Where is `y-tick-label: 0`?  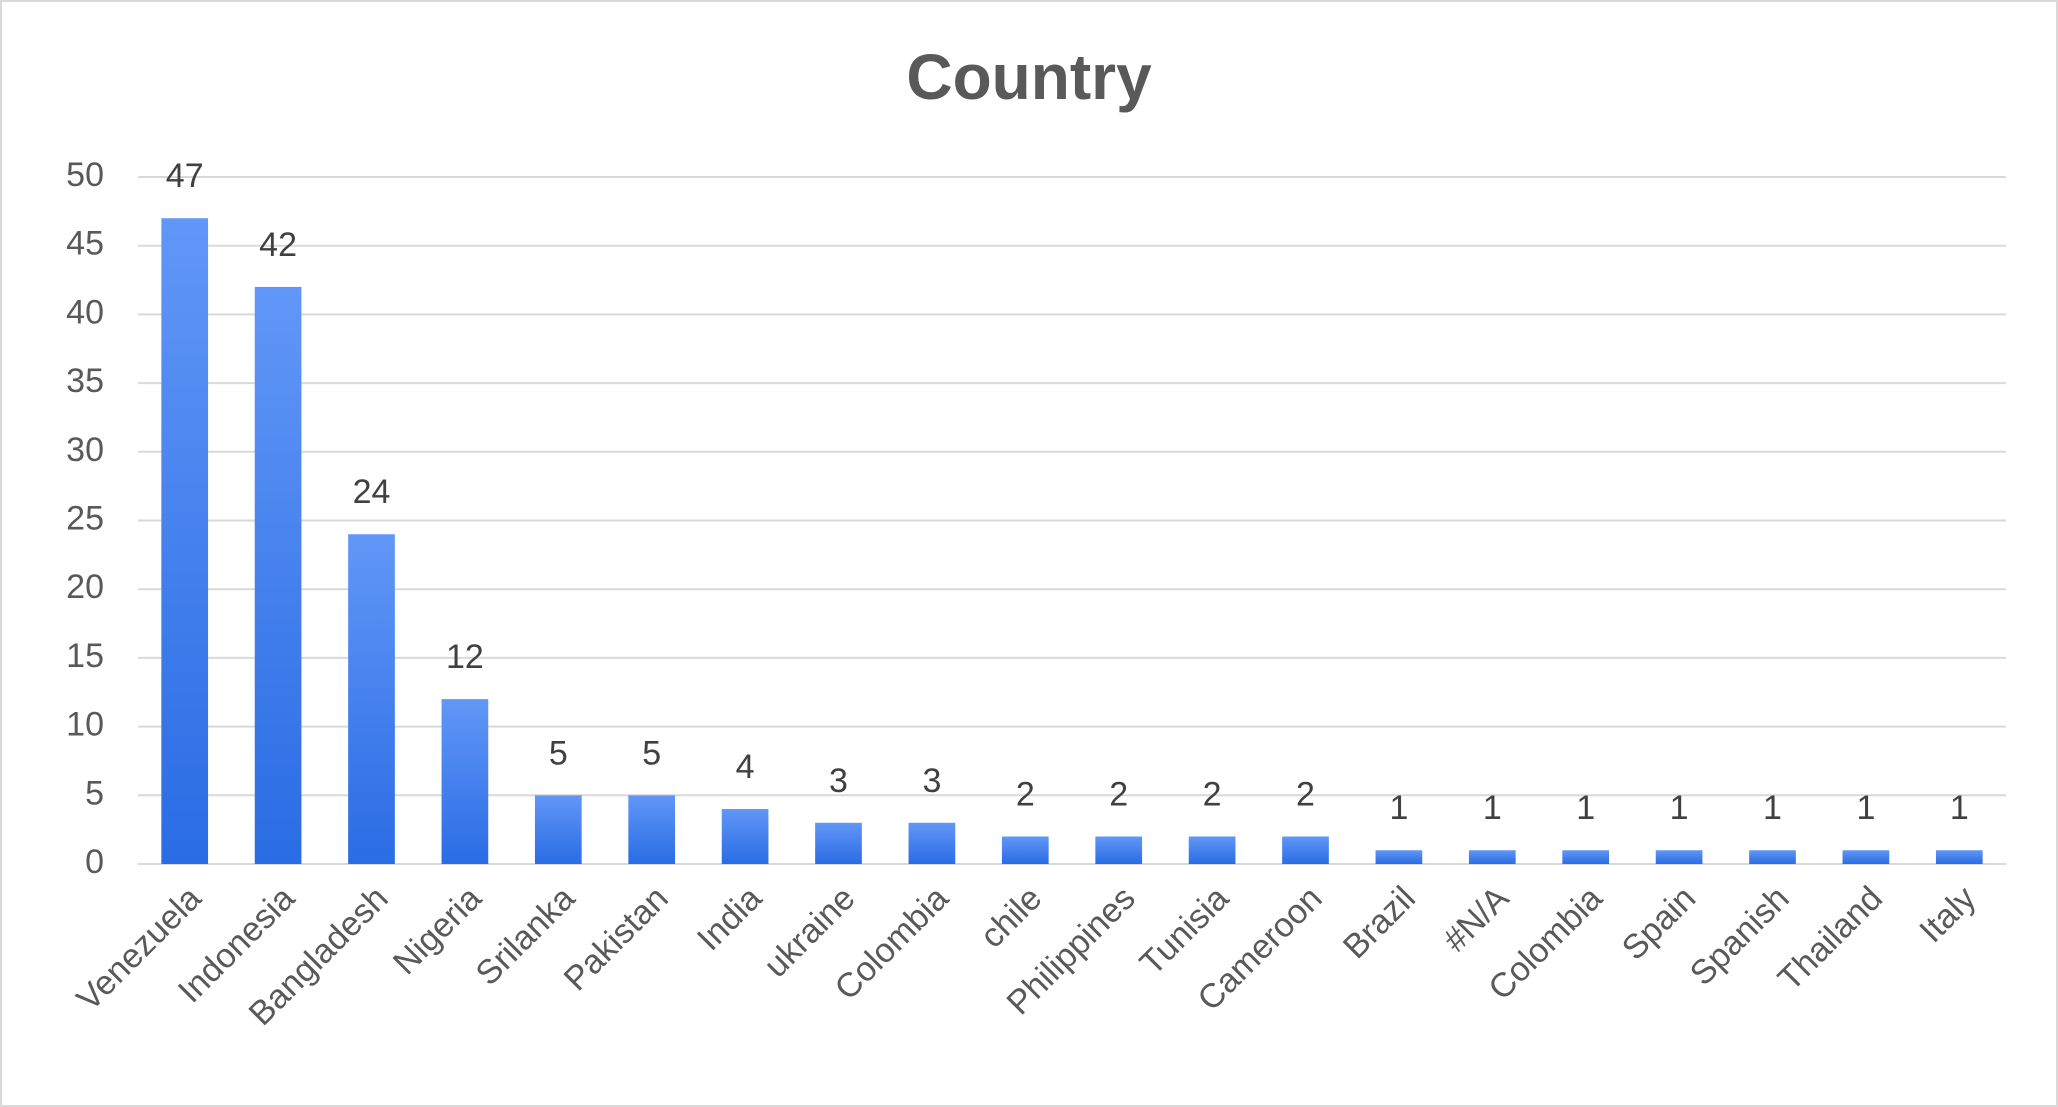
y-tick-label: 0 is located at coordinates (94, 862).